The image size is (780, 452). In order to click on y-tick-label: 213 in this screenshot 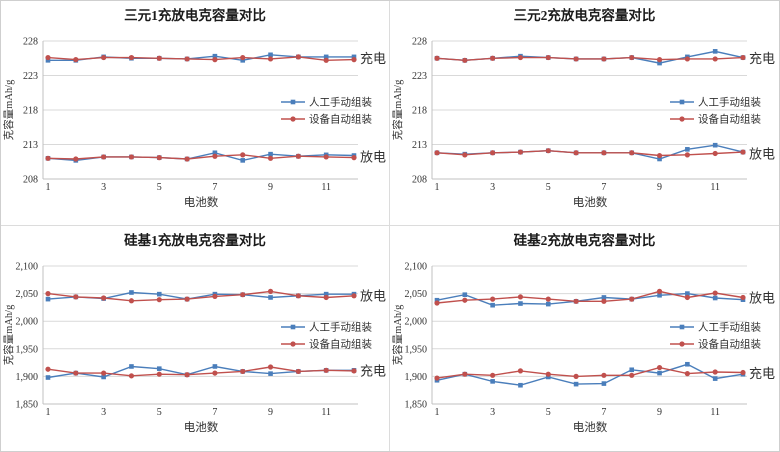, I will do `click(30, 145)`.